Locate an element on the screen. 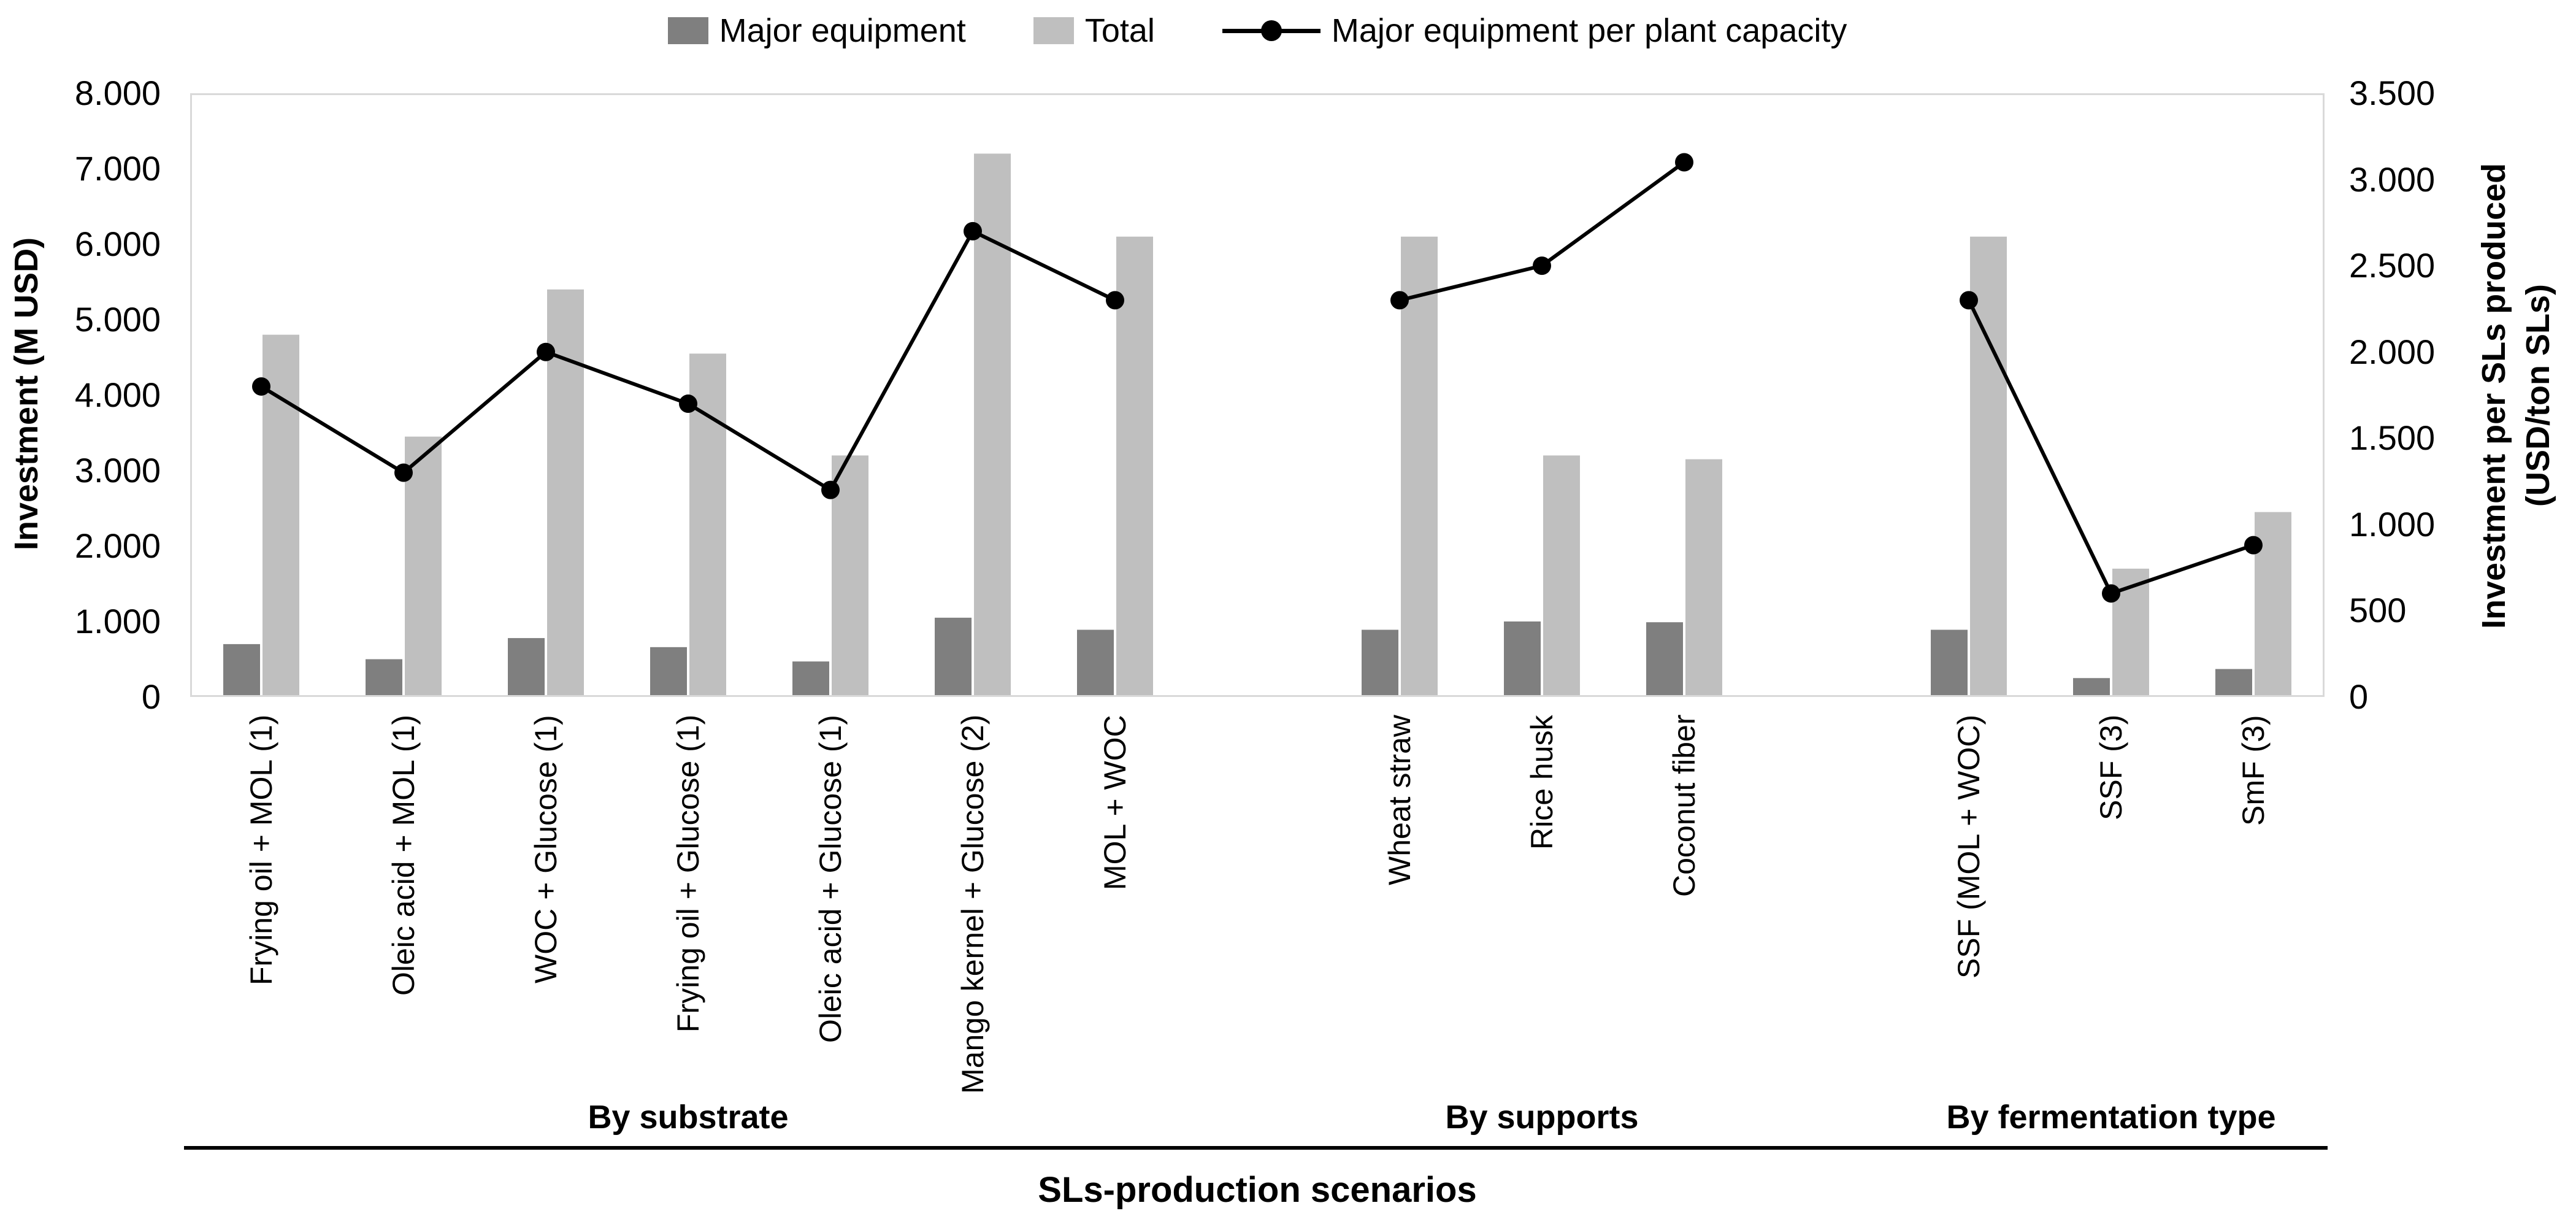 Image resolution: width=2576 pixels, height=1227 pixels. left-axis-tick-label: 4.000 is located at coordinates (117, 395).